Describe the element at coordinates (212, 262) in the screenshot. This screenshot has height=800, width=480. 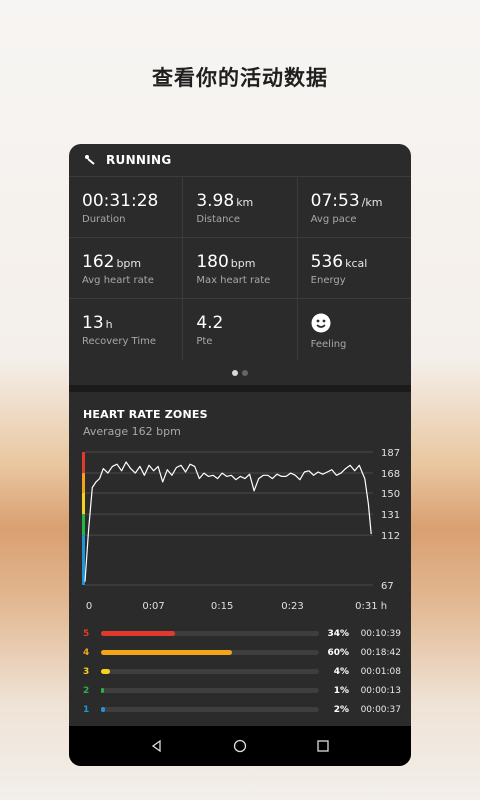
I see `stat-value: 180` at that location.